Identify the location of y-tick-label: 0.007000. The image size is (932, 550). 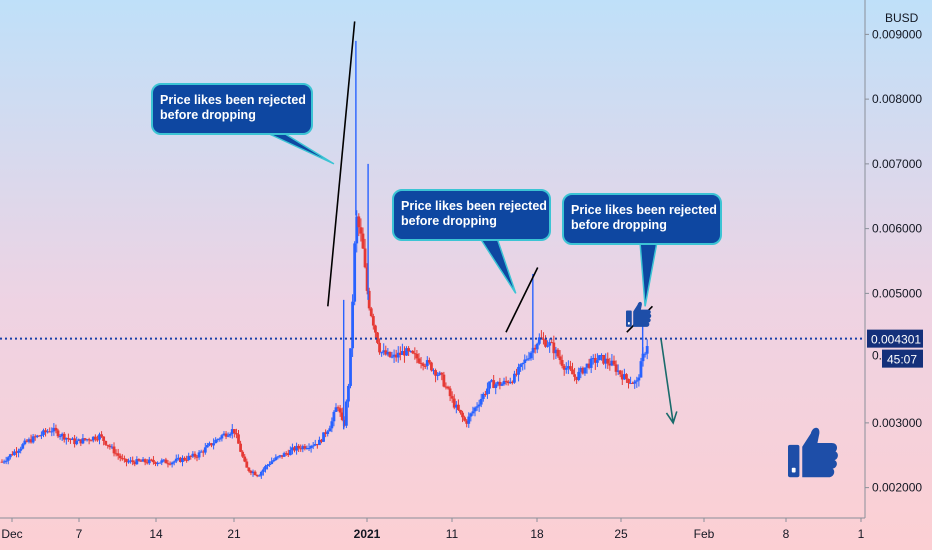
(897, 164).